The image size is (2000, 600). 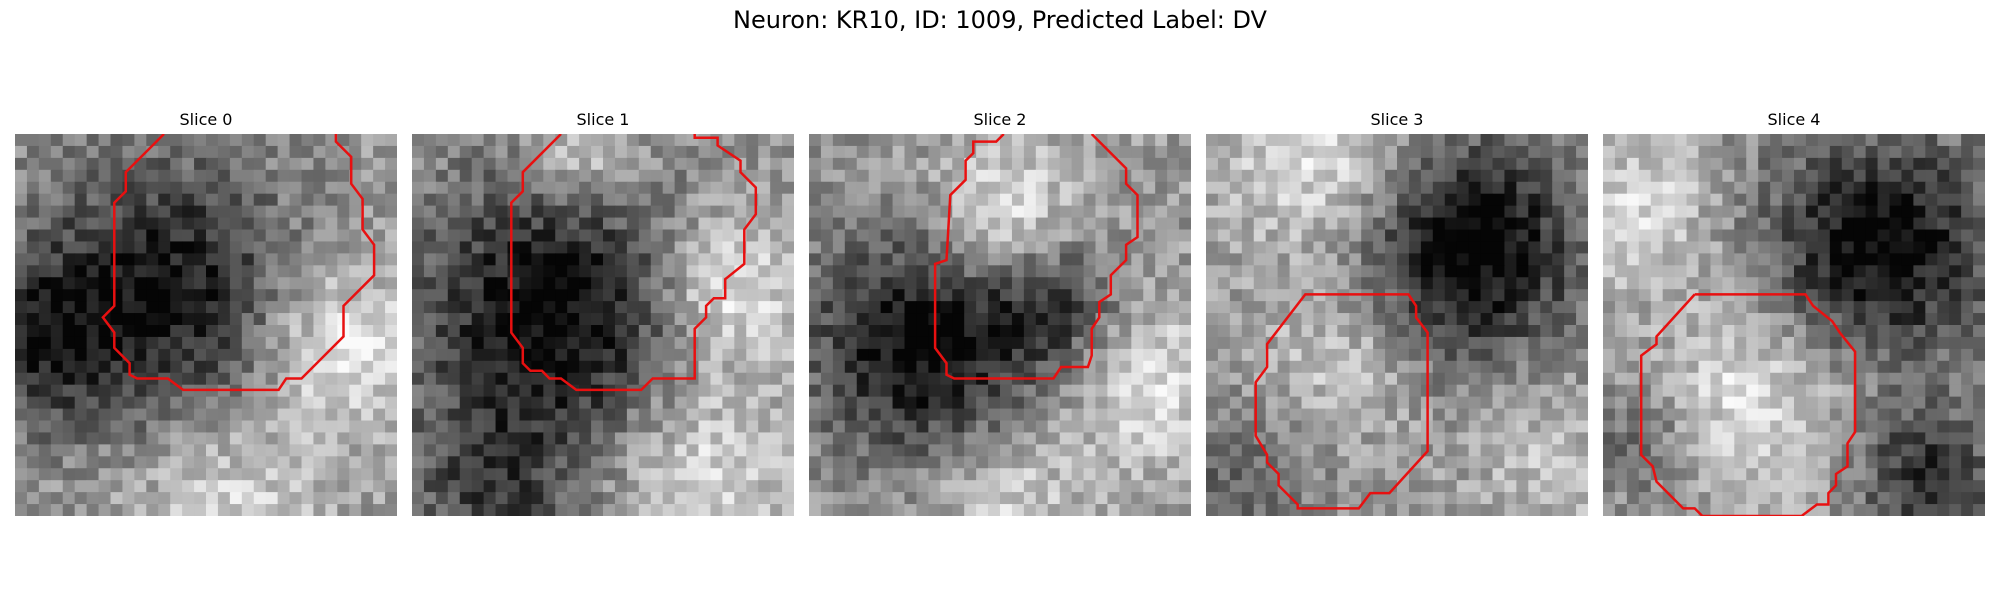 What do you see at coordinates (206, 119) in the screenshot?
I see `slice-title-0: Slice 0` at bounding box center [206, 119].